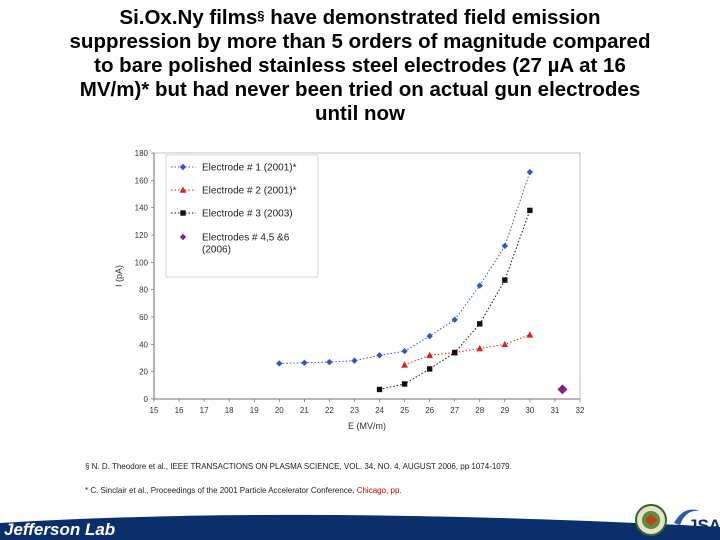 The image size is (720, 540). I want to click on x-tick-label: 16, so click(179, 410).